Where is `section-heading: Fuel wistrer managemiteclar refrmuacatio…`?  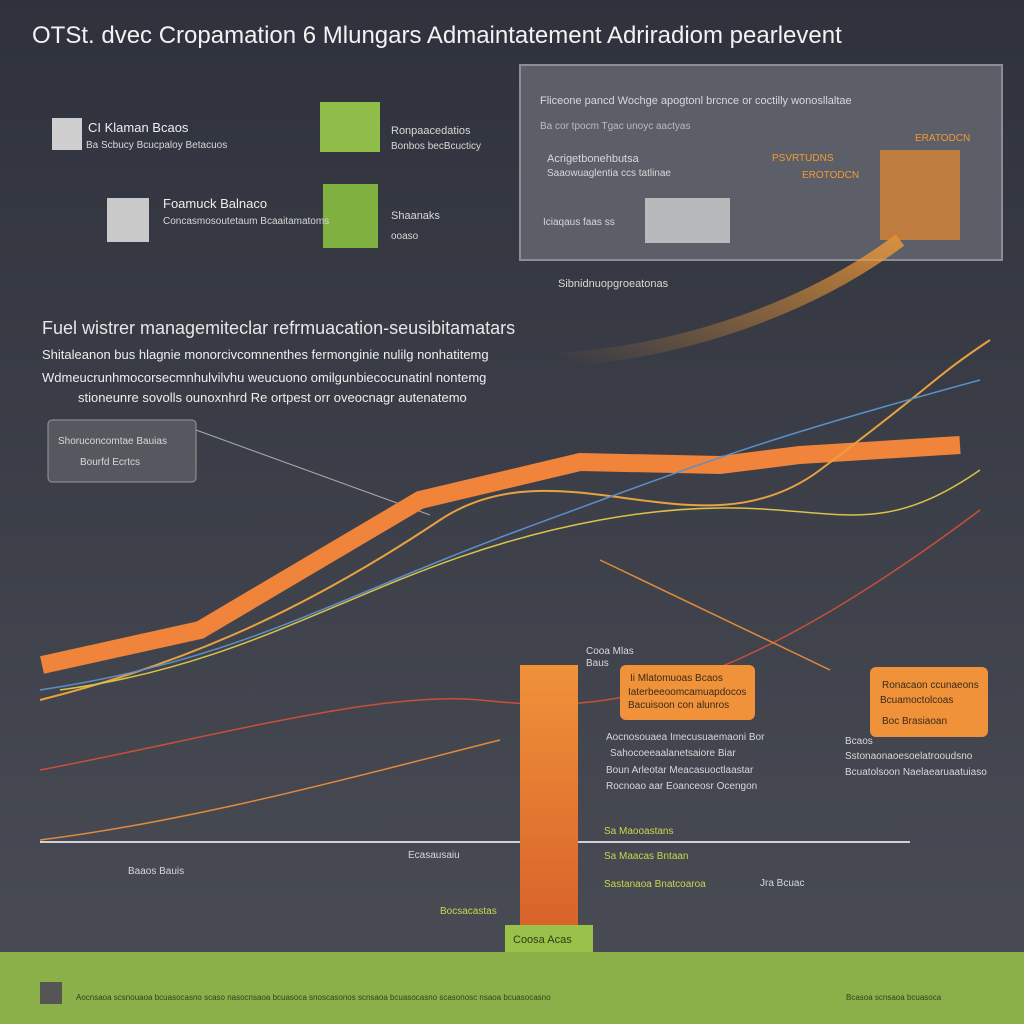
section-heading: Fuel wistrer managemiteclar refrmuacatio… is located at coordinates (279, 328).